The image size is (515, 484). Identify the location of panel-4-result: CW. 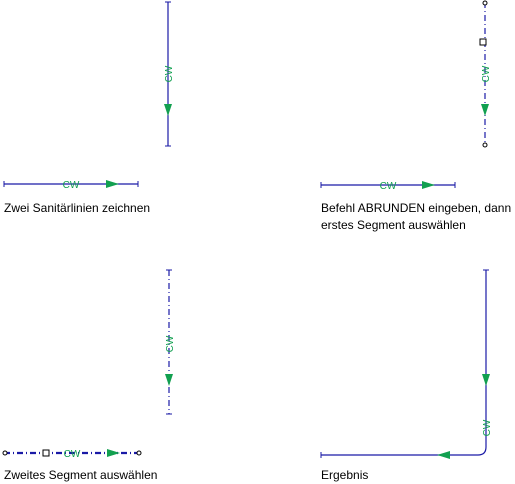
(406, 364).